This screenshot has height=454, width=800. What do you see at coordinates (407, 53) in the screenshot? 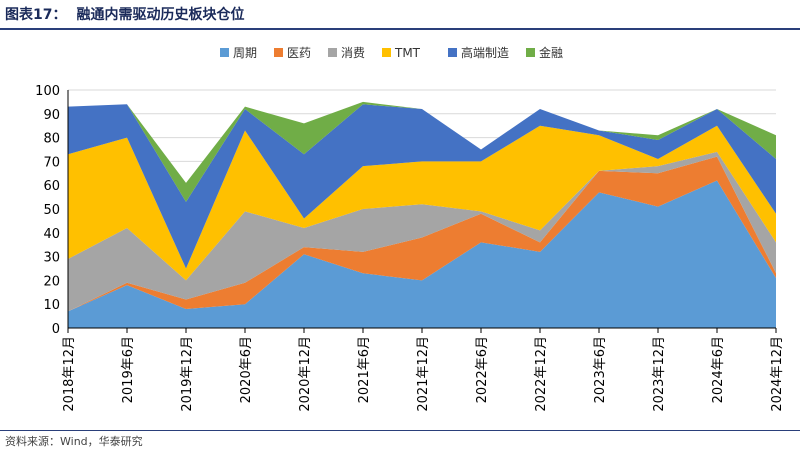
I see `legend-label-3: TMT` at bounding box center [407, 53].